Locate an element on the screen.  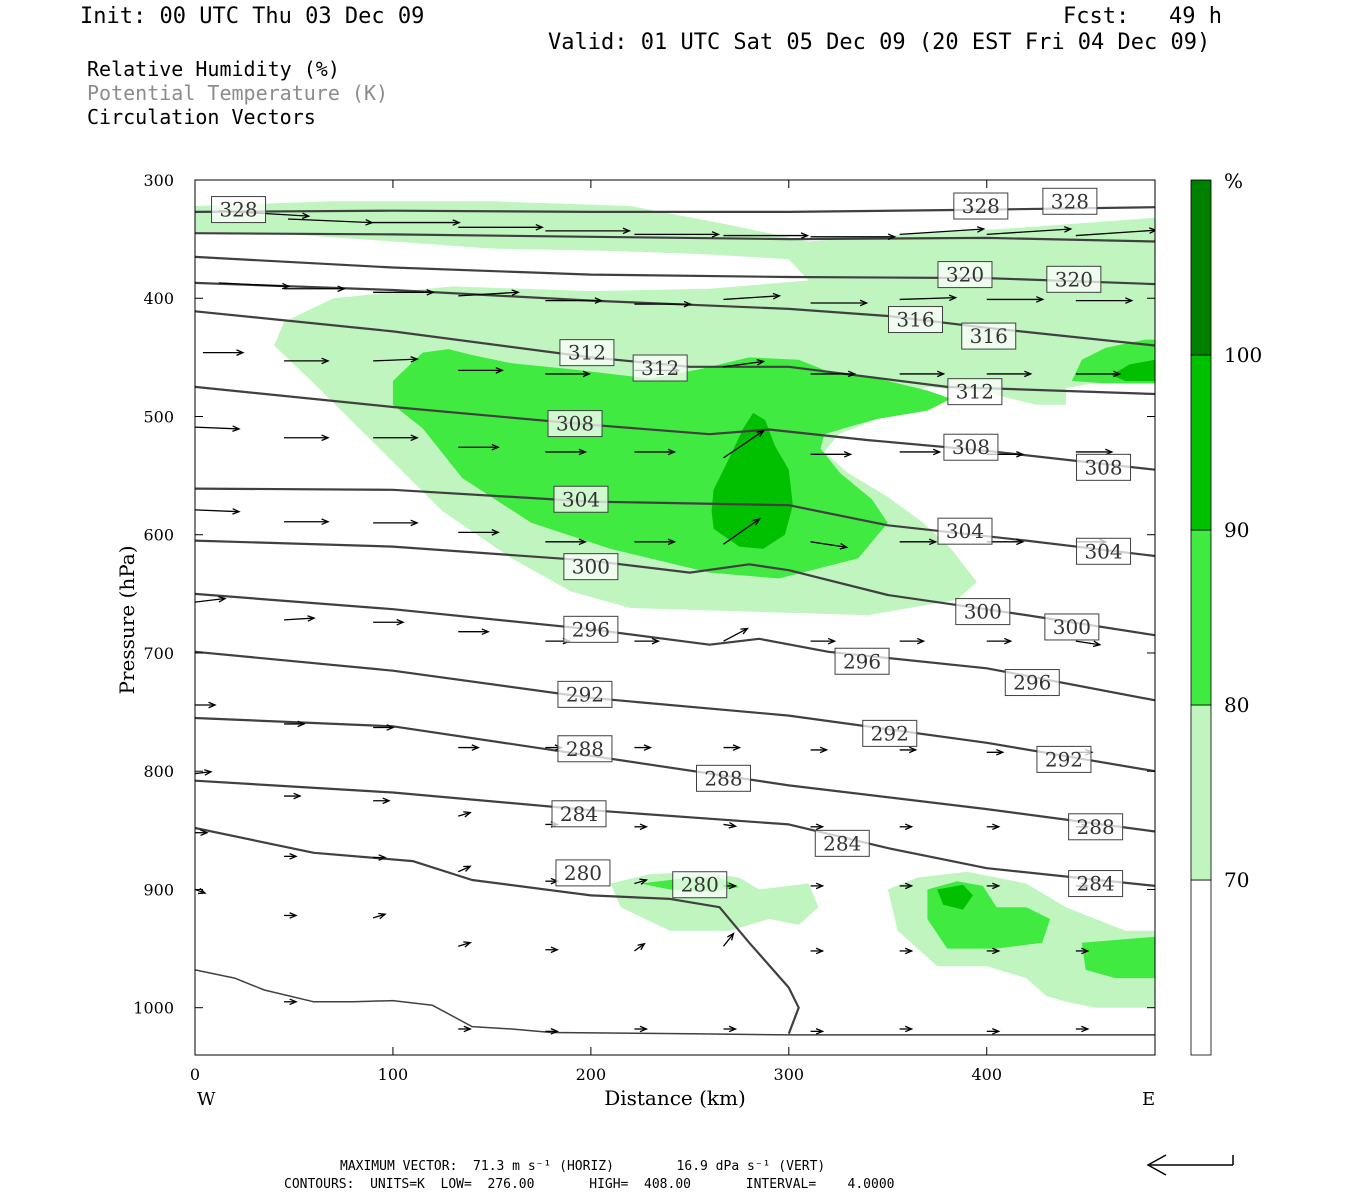
isentrope-label-text: 300 is located at coordinates (591, 567).